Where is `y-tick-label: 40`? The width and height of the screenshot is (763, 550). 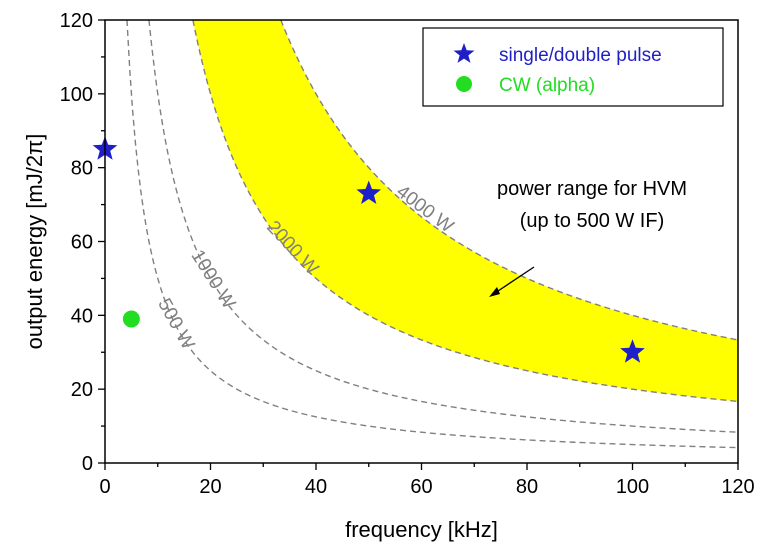
y-tick-label: 40 is located at coordinates (82, 316).